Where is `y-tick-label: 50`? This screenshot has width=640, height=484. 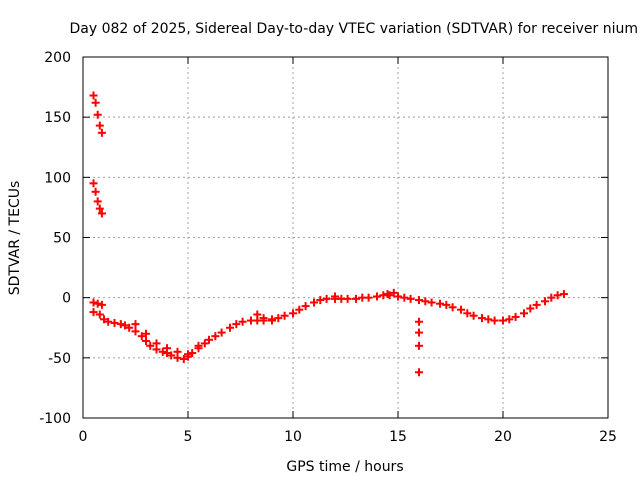 y-tick-label: 50 is located at coordinates (62, 239).